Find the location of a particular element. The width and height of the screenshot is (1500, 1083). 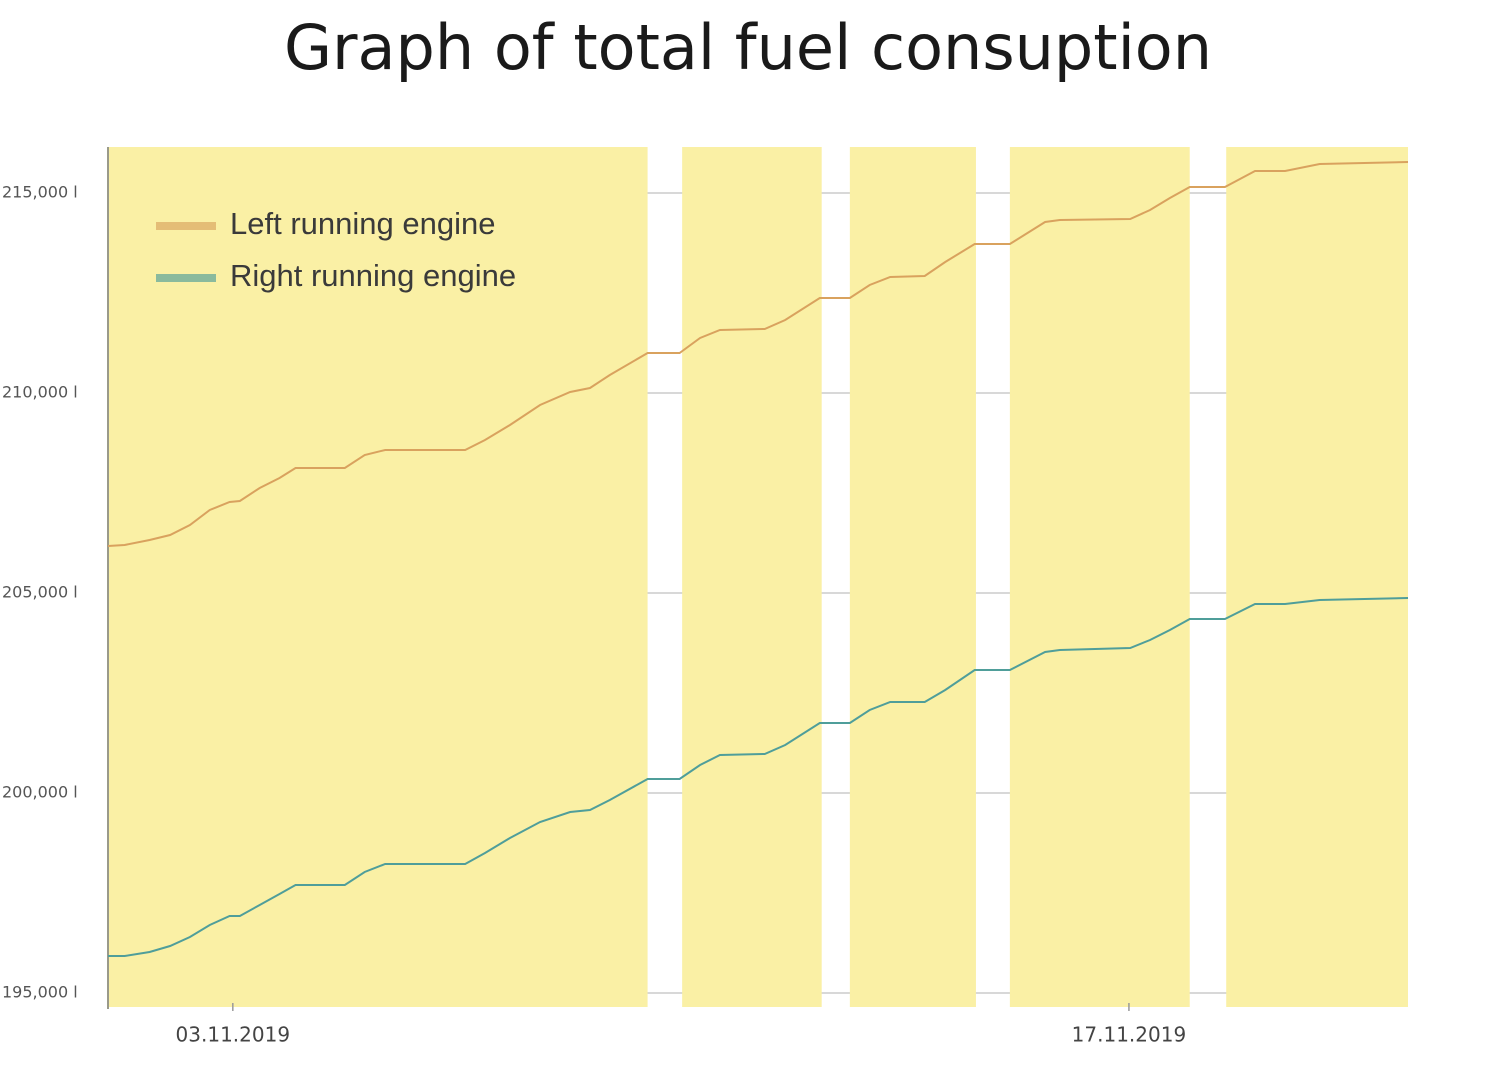

y-tick-label: 215,000 l is located at coordinates (40, 192).